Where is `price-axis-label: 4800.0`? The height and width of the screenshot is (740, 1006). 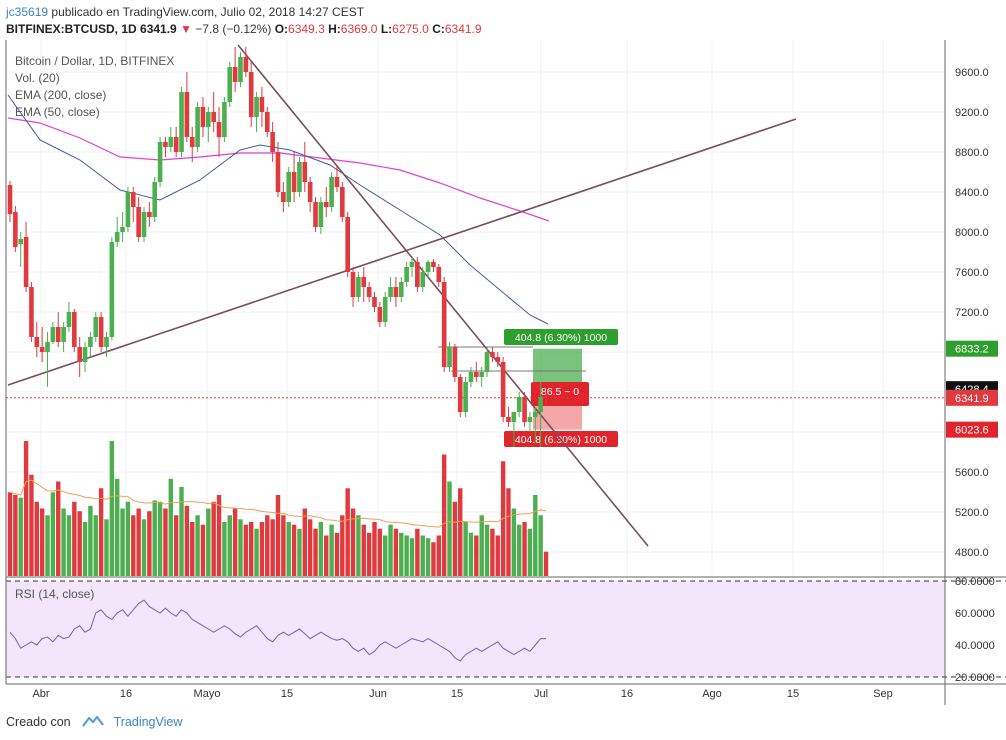
price-axis-label: 4800.0 is located at coordinates (972, 553).